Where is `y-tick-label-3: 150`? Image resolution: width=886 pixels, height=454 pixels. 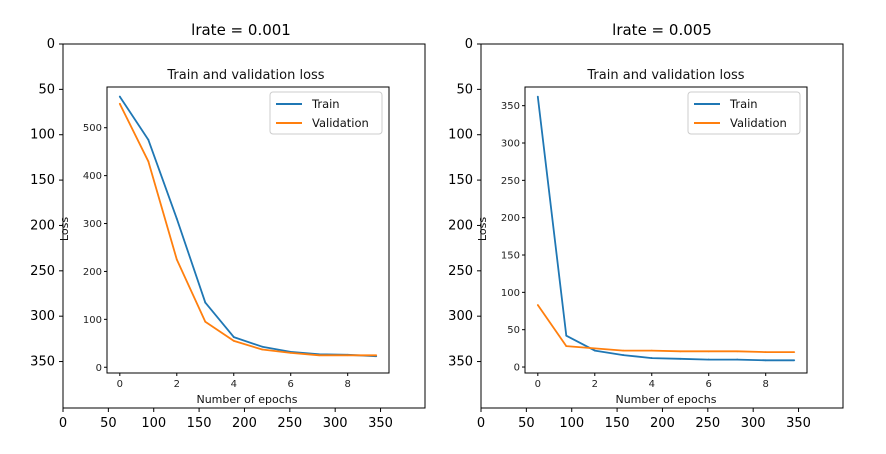 y-tick-label-3: 150 is located at coordinates (510, 256).